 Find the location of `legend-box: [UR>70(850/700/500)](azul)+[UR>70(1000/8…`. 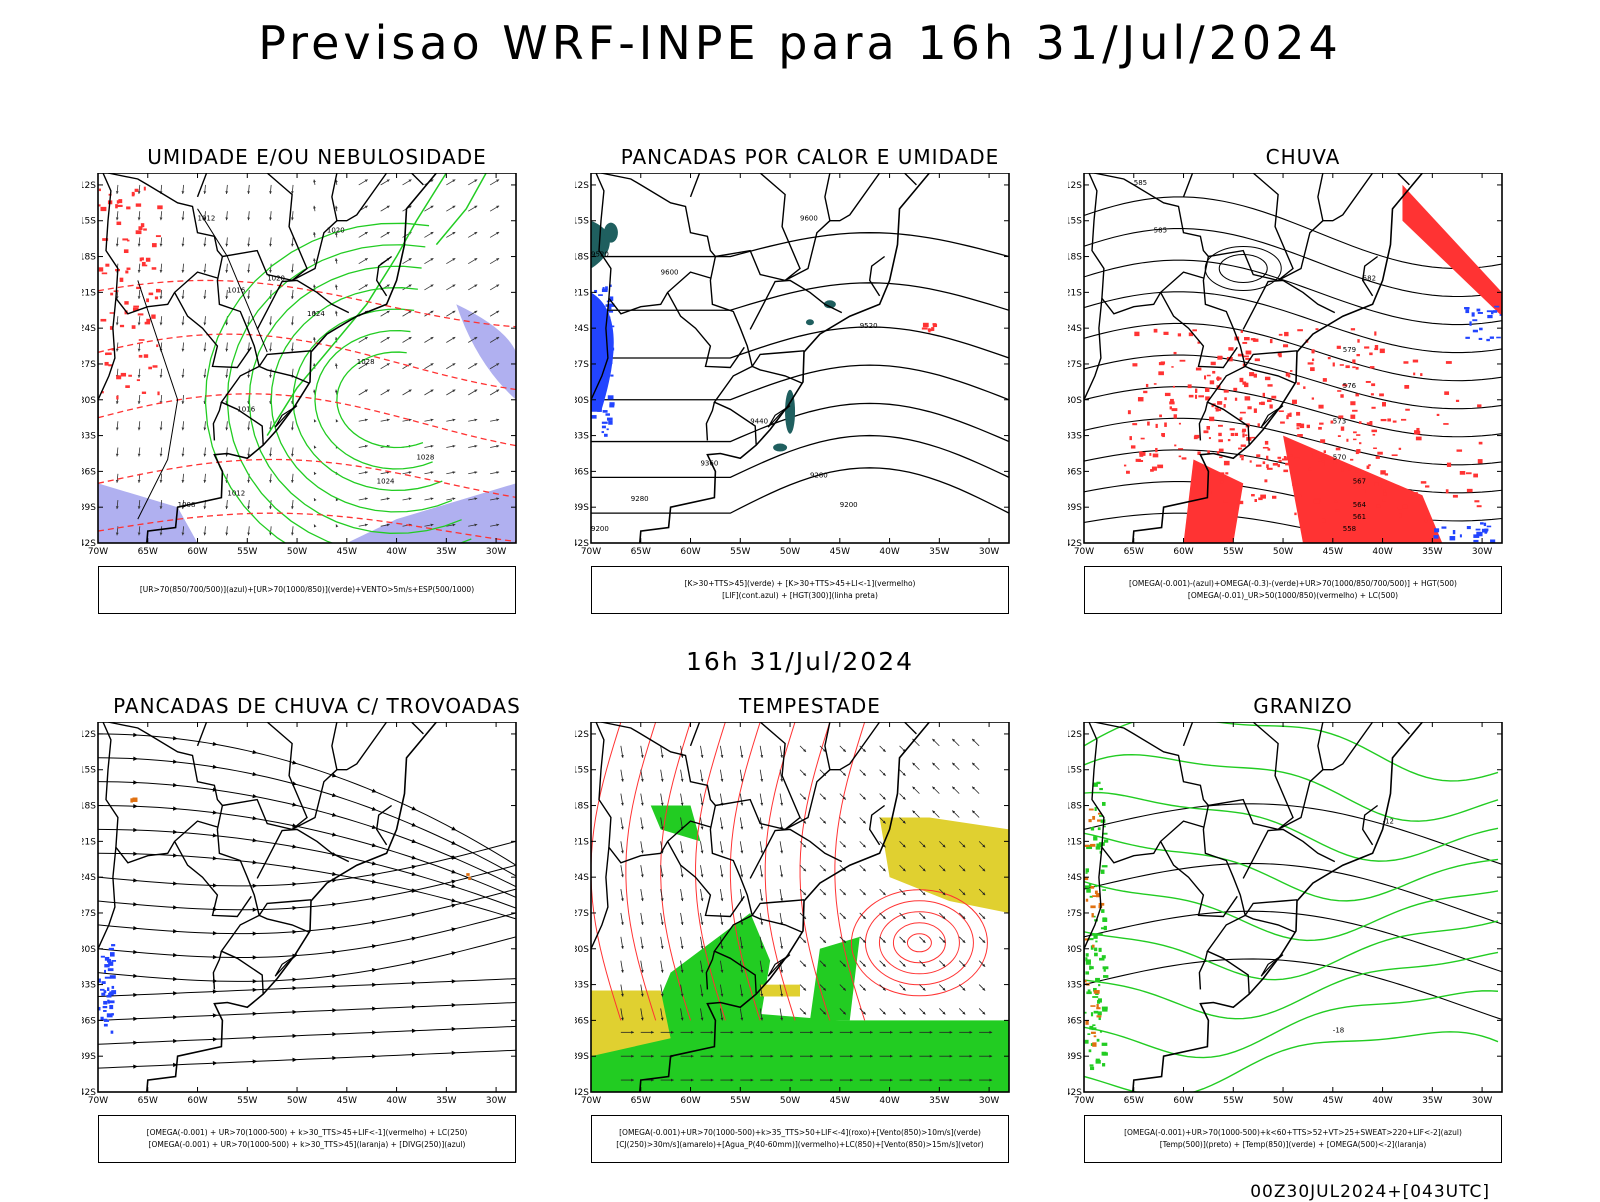

legend-box: [UR>70(850/700/500)](azul)+[UR>70(1000/8… is located at coordinates (307, 590).